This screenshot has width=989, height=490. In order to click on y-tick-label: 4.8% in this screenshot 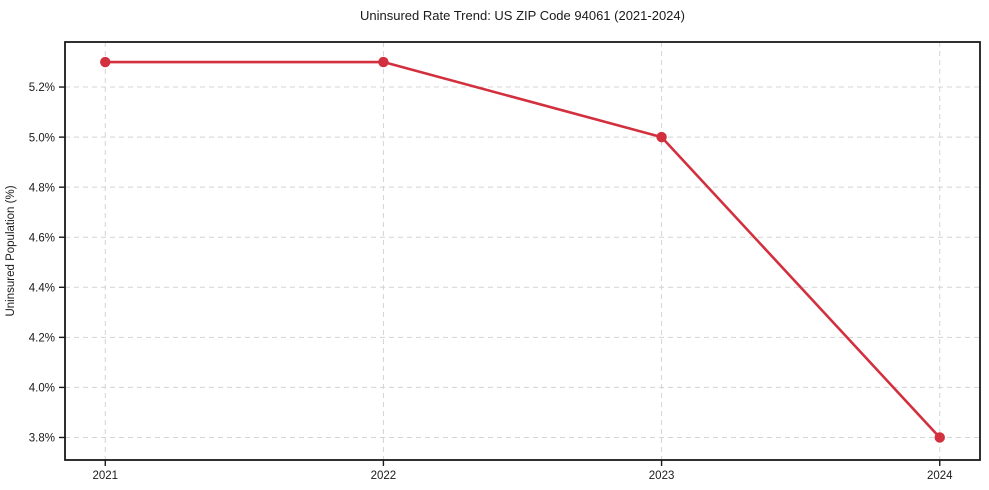, I will do `click(42, 188)`.